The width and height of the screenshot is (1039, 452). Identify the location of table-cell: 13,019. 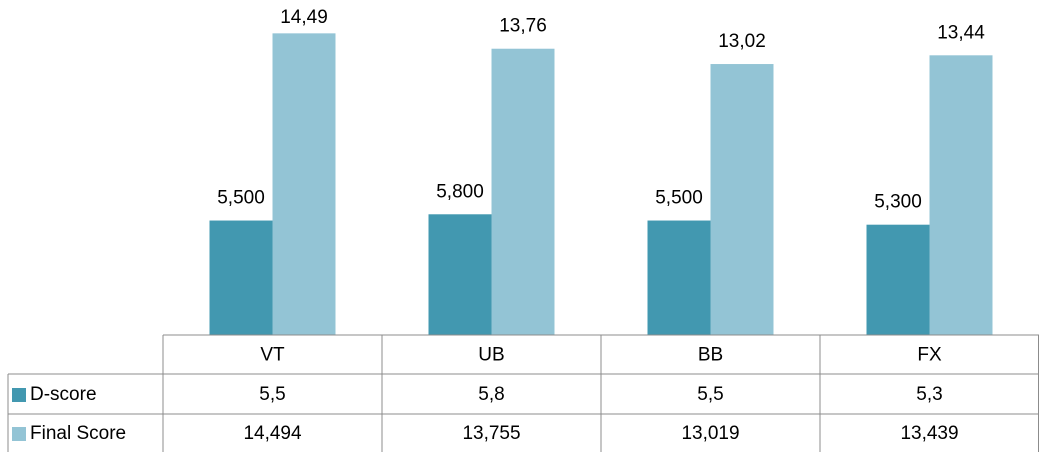
(710, 433).